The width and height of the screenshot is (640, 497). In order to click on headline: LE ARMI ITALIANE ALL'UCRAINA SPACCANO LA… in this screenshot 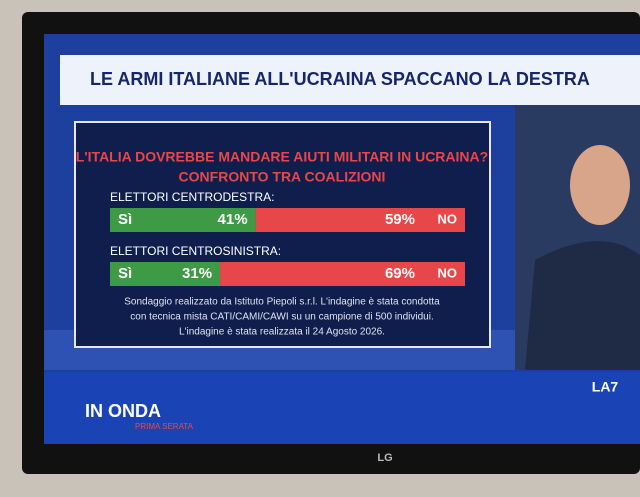, I will do `click(340, 79)`.